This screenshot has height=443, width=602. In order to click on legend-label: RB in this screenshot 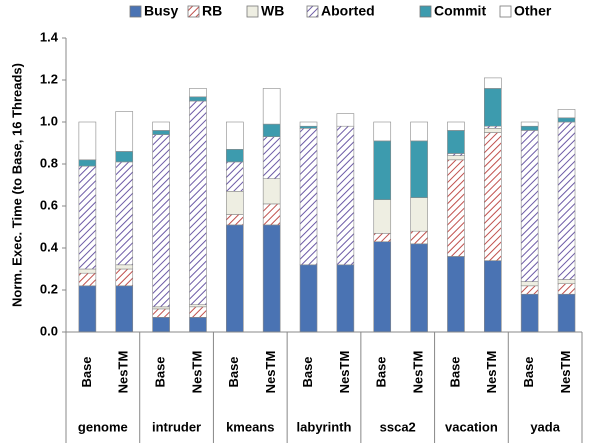, I will do `click(212, 11)`.